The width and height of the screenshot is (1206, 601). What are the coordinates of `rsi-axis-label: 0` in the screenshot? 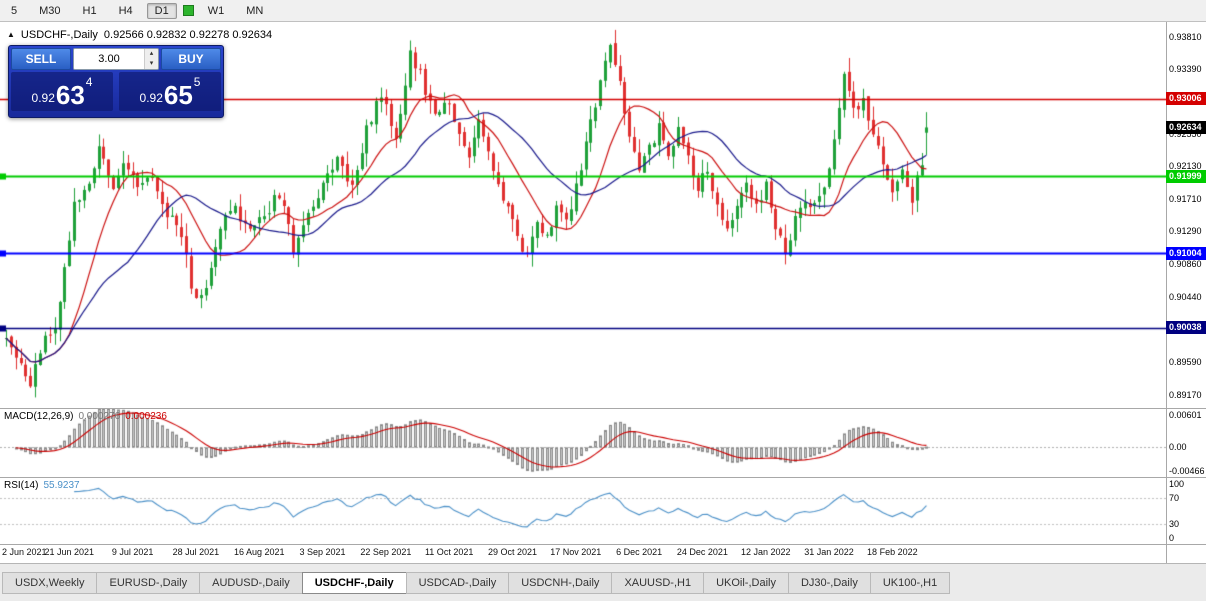 It's located at (1172, 538).